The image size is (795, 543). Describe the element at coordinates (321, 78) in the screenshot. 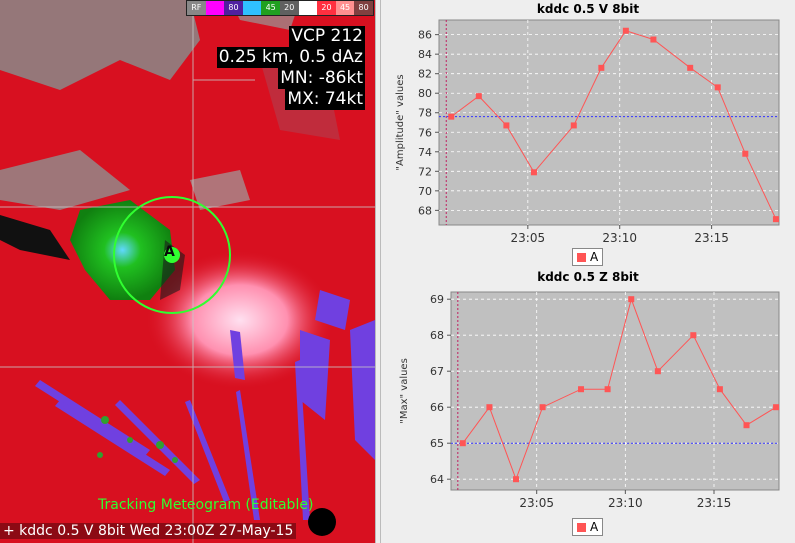

I see `info-min: MN: -86kt` at that location.